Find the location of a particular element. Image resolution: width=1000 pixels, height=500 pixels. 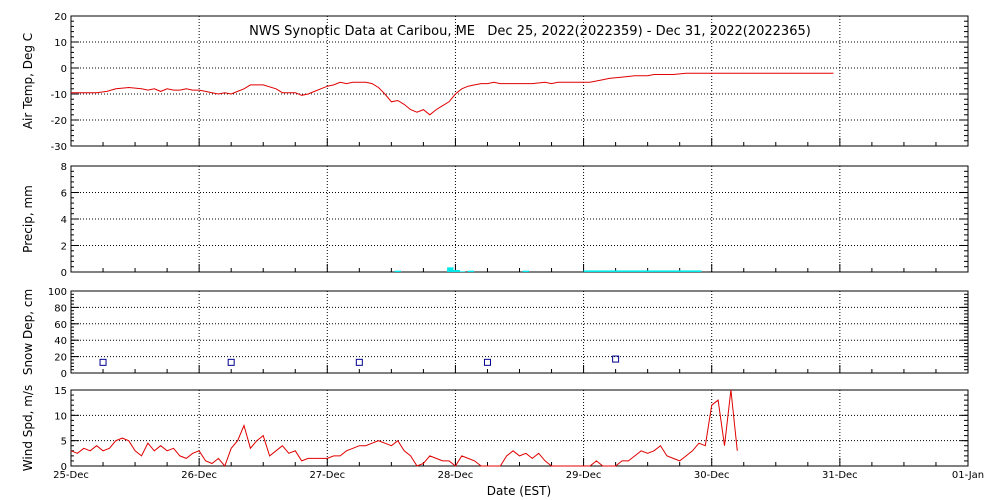

x-tick-label: 30-Dec is located at coordinates (712, 475).